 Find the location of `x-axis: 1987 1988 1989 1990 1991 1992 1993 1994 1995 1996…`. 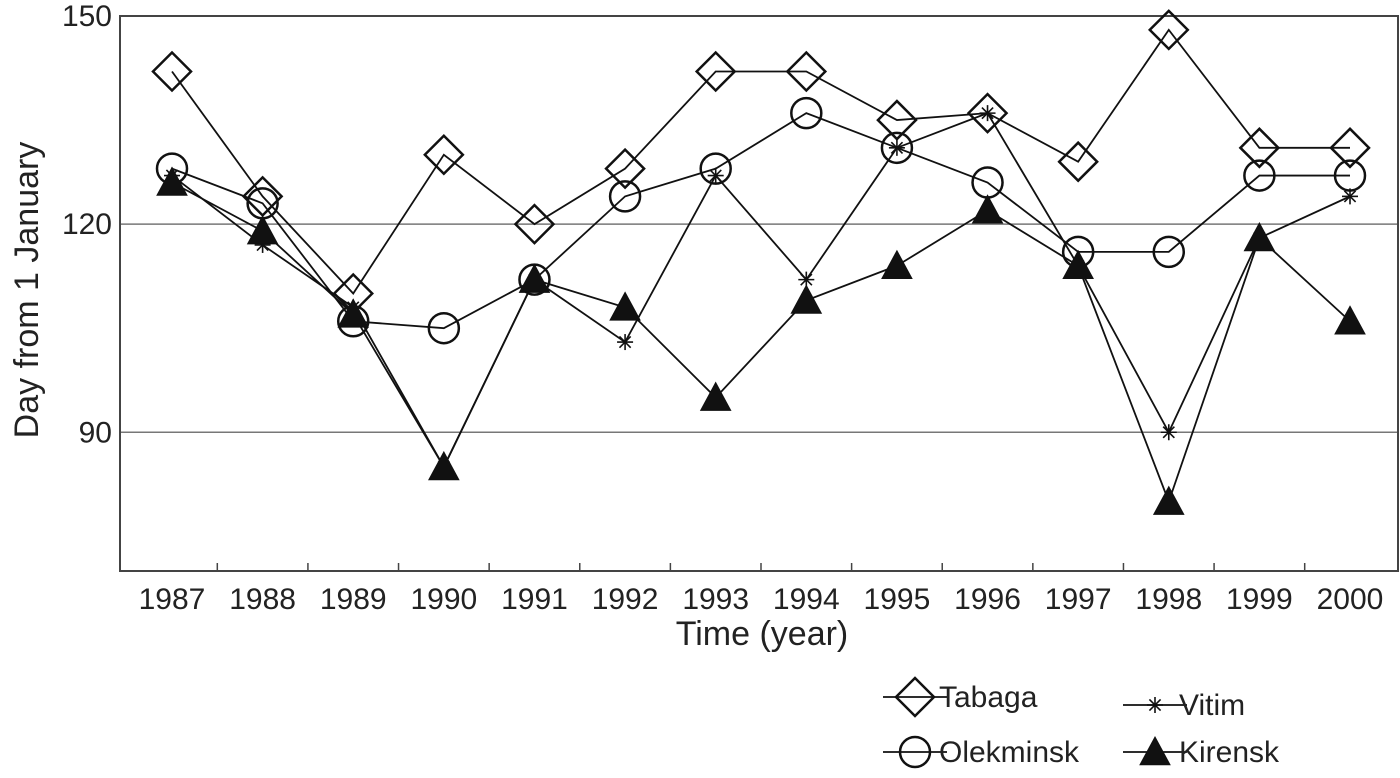

x-axis: 1987 1988 1989 1990 1991 1992 1993 1994 1995 1996… is located at coordinates (761, 589).